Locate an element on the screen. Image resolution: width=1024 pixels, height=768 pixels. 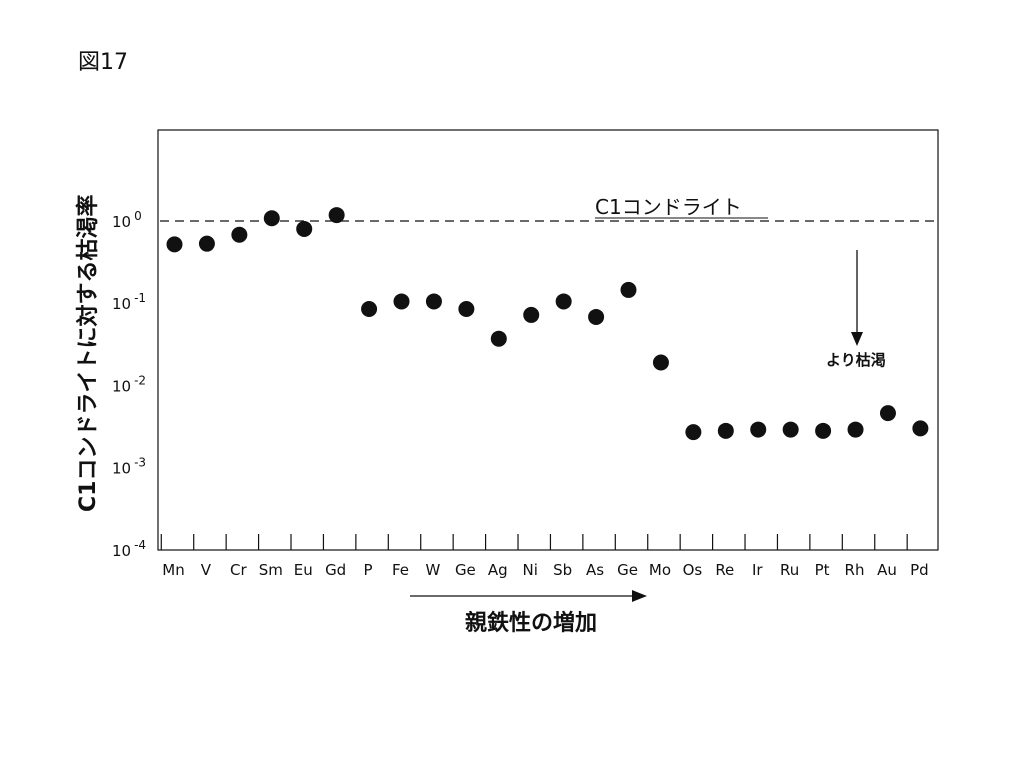
x-category-label: Re is located at coordinates (724, 570).